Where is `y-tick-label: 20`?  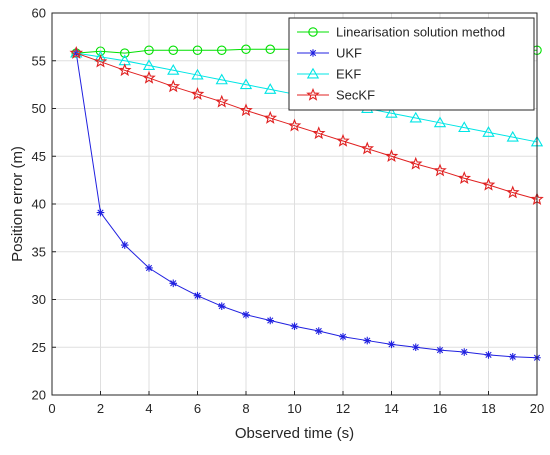
y-tick-label: 20 is located at coordinates (39, 395).